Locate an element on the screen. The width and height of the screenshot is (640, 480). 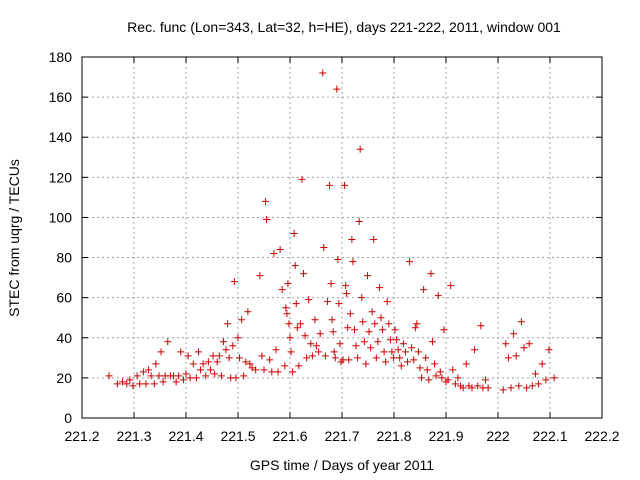
y-tick-label: 120 is located at coordinates (61, 177).